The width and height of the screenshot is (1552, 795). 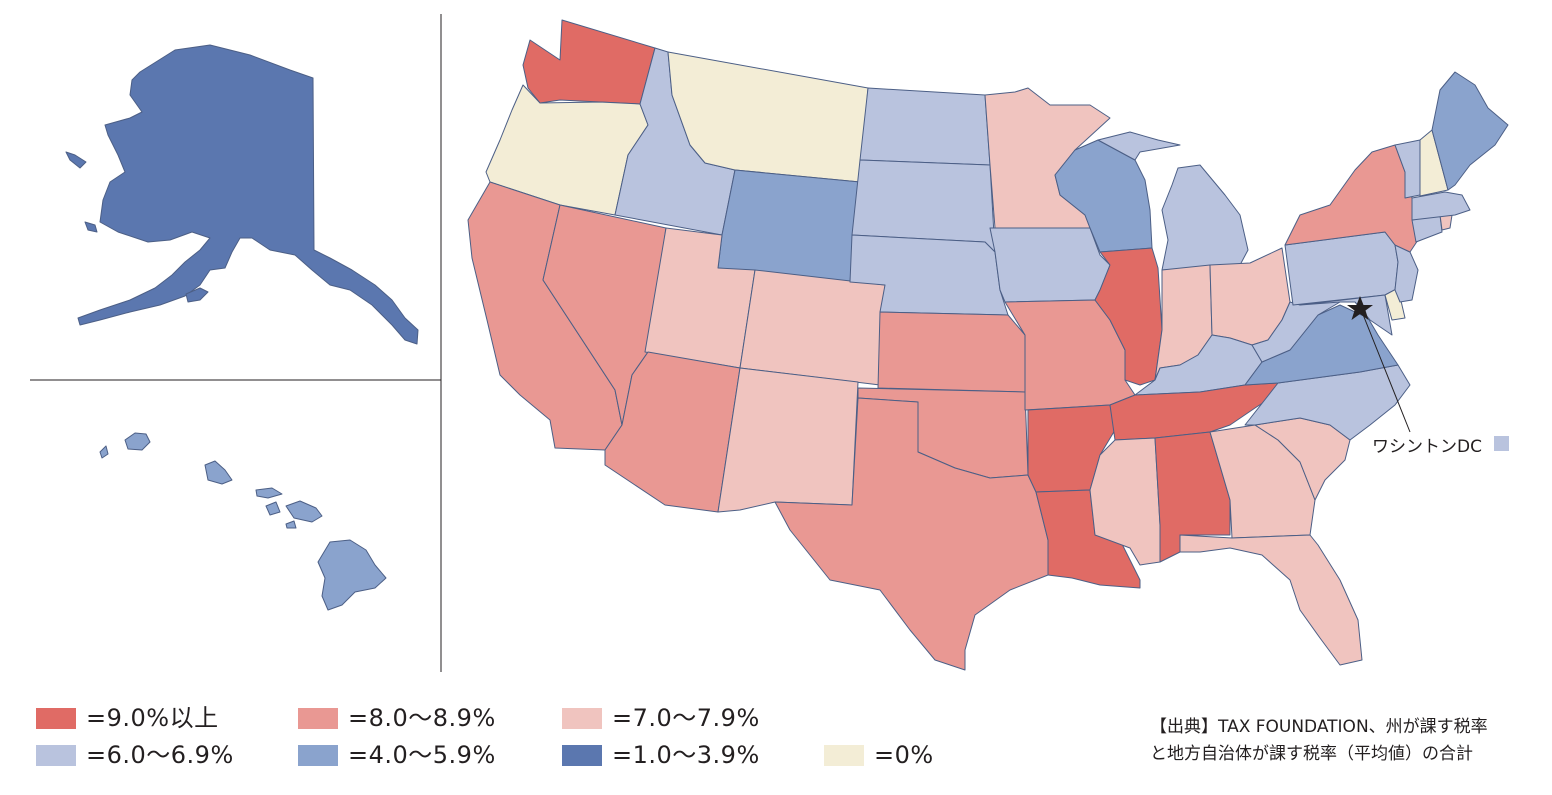 What do you see at coordinates (911, 534) in the screenshot?
I see `state-texas` at bounding box center [911, 534].